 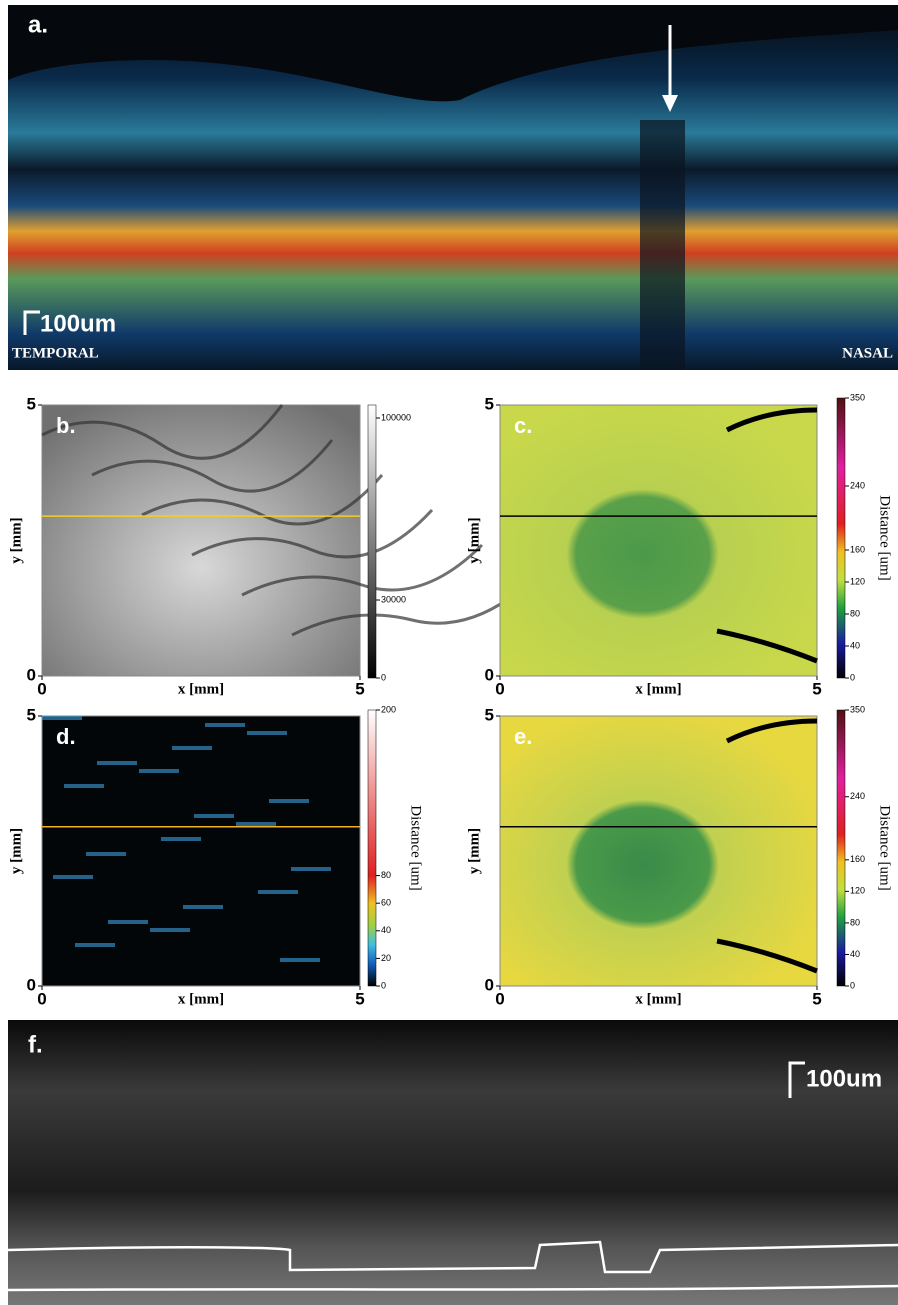 What do you see at coordinates (857, 549) in the screenshot?
I see `colorbar-tick-label: 160` at bounding box center [857, 549].